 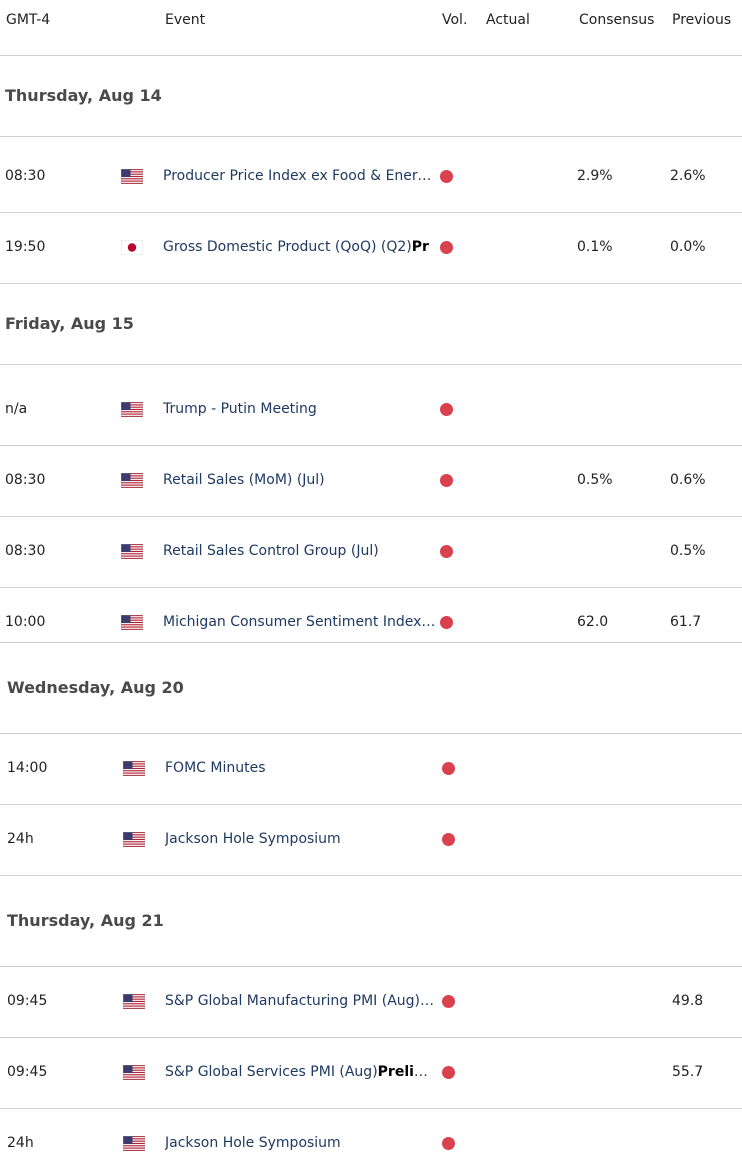 I want to click on event-time: 14:00, so click(x=27, y=768).